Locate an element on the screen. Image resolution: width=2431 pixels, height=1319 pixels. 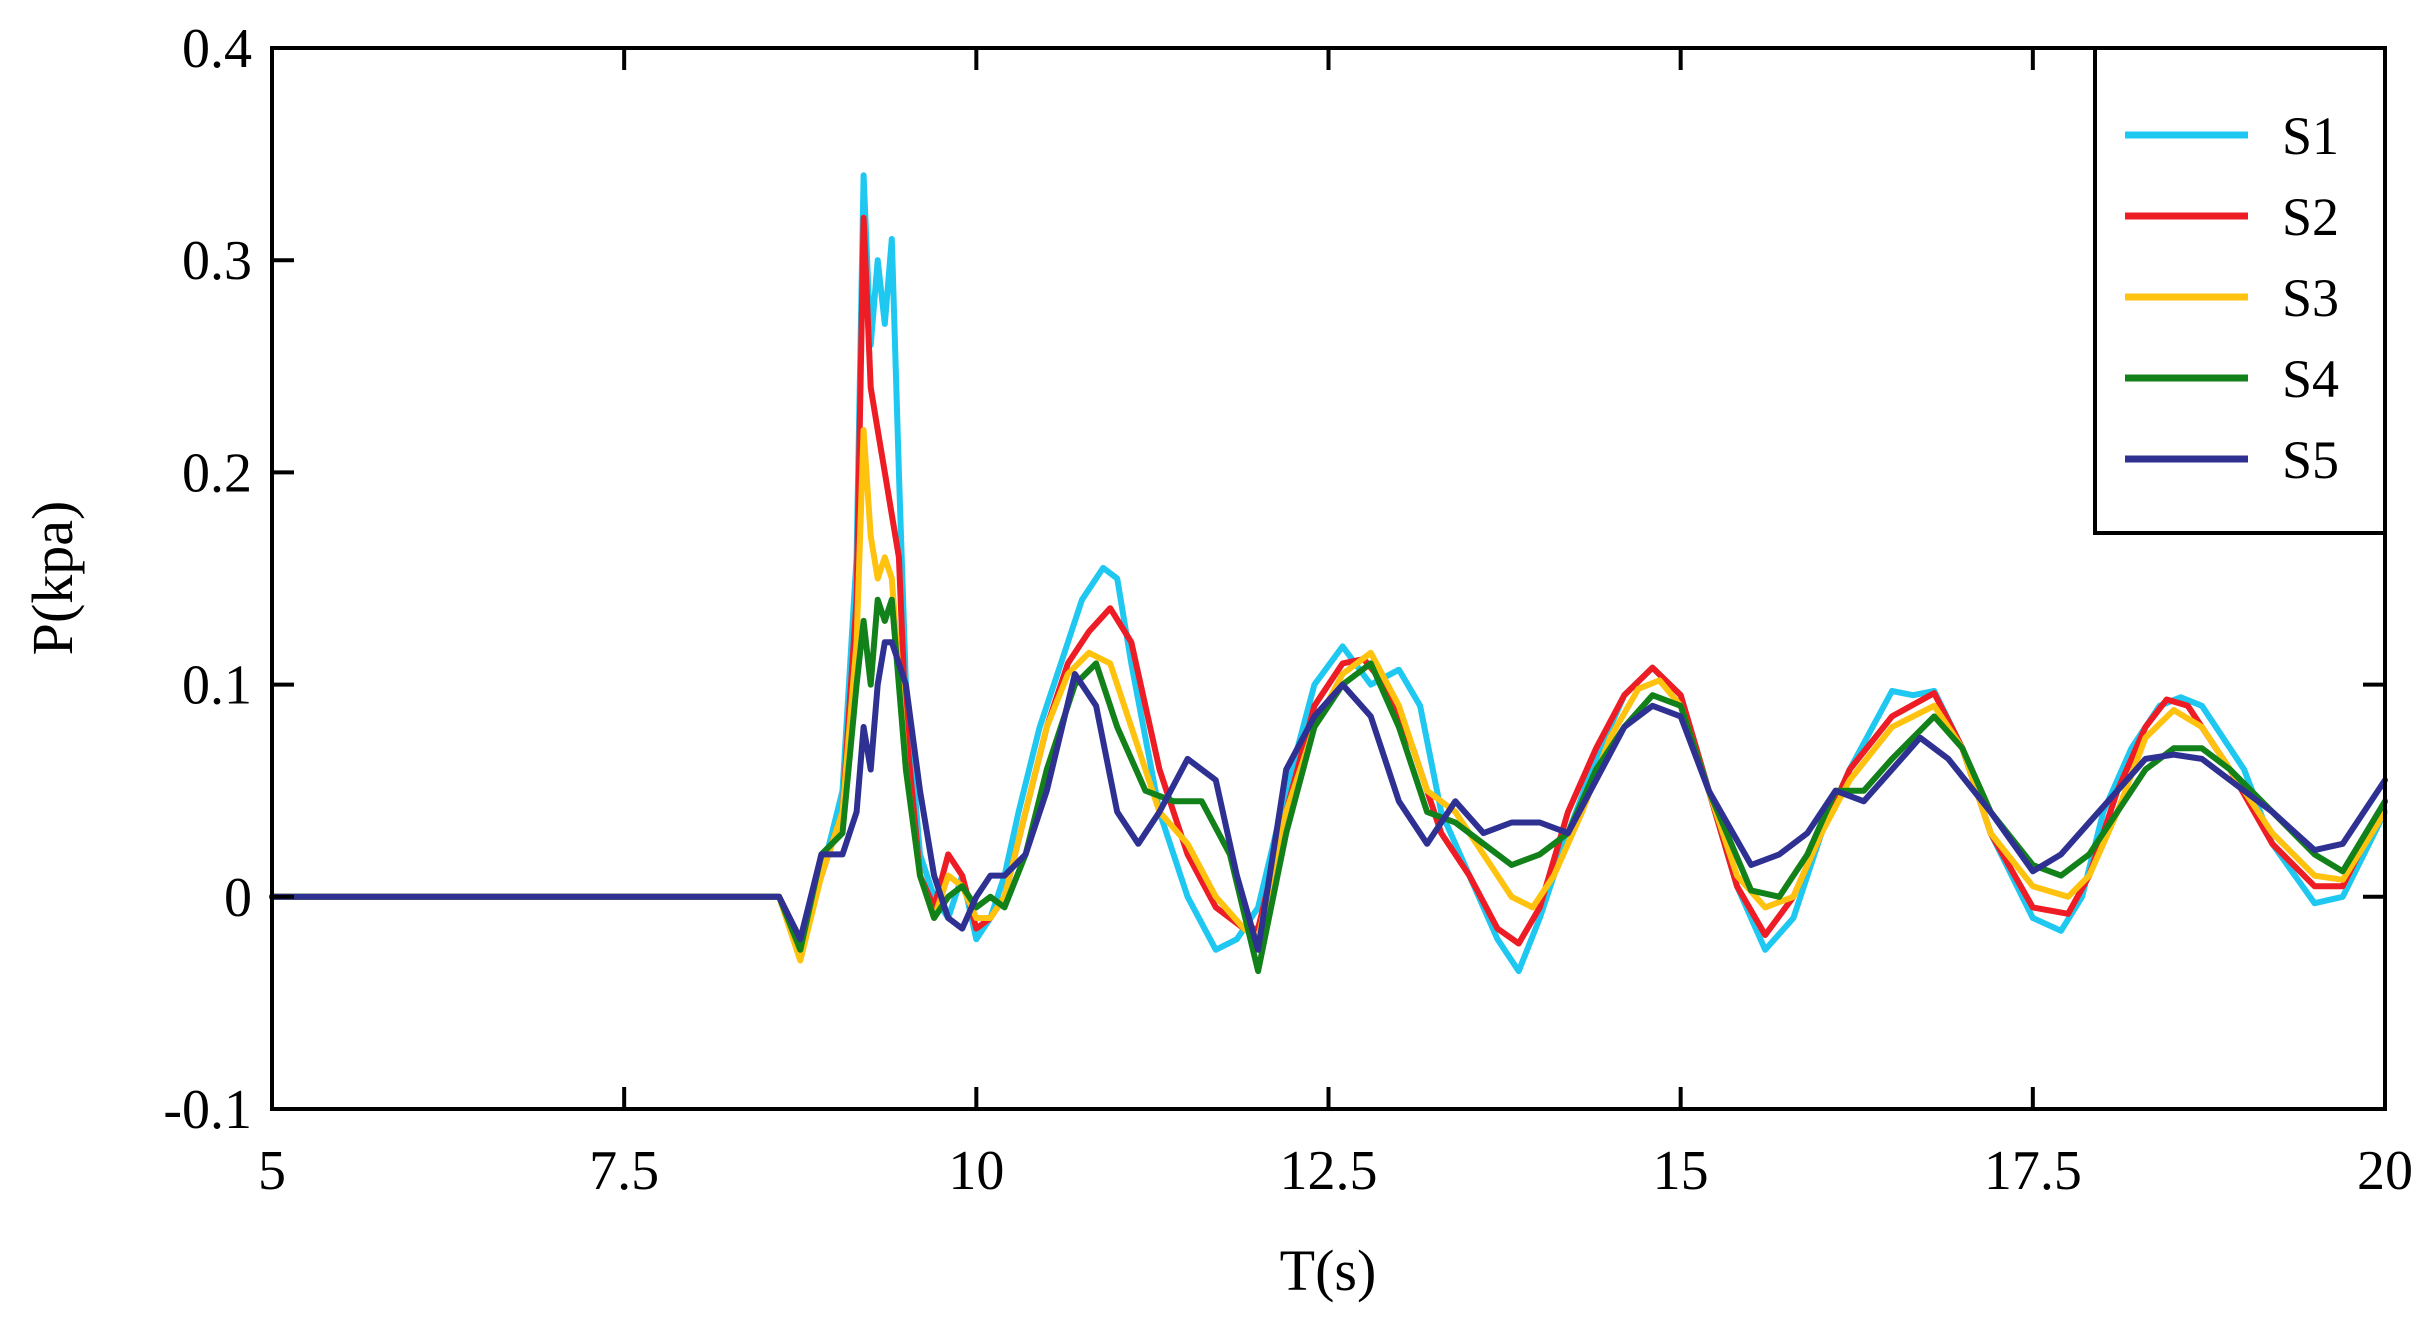
y-tick-label: 0.1 is located at coordinates (217, 686).